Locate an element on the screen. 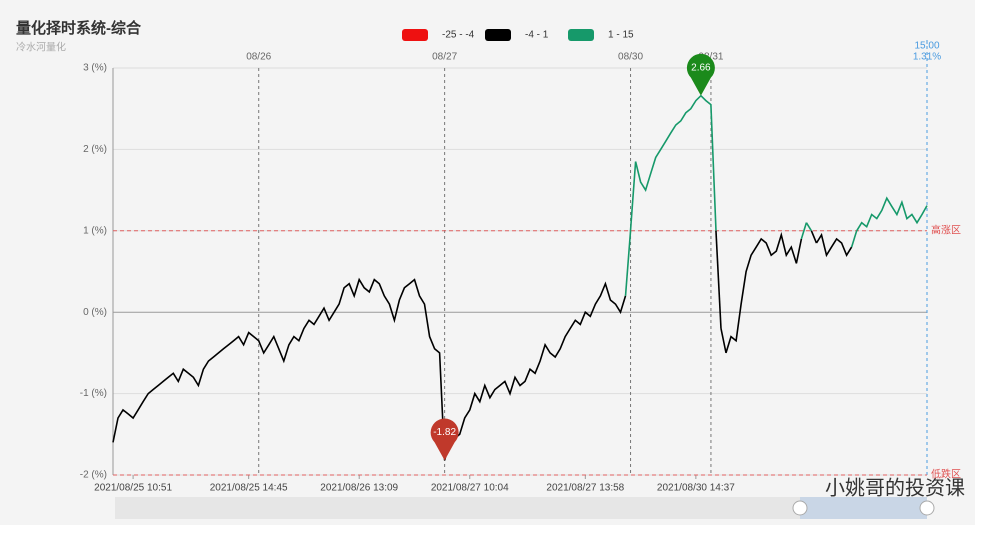  x-tick-label: 2021/08/25 14:45 is located at coordinates (249, 488).